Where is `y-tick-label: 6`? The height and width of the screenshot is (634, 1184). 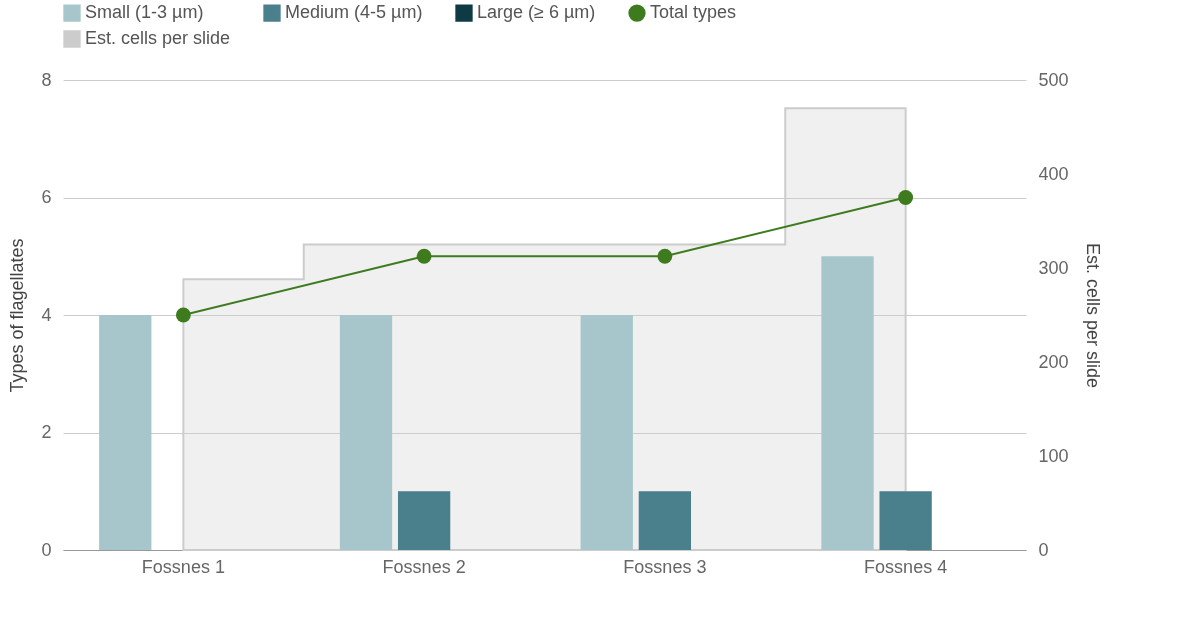 y-tick-label: 6 is located at coordinates (46, 197).